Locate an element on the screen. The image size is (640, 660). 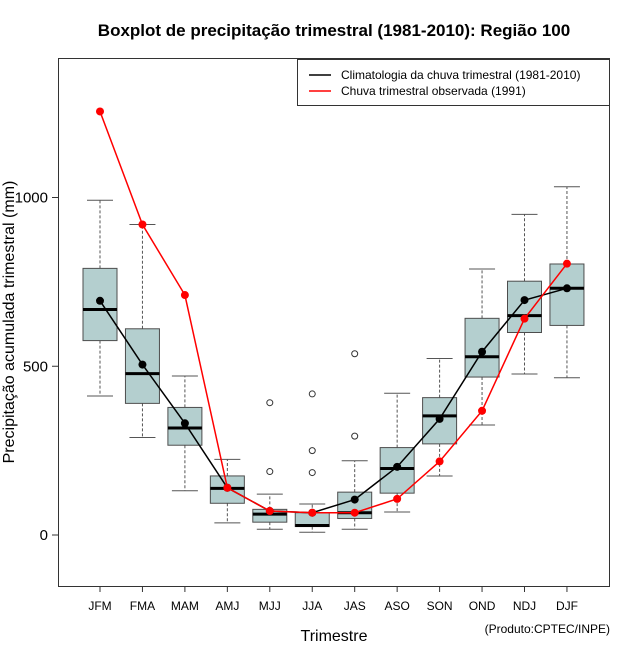
x-tick-label: AMJ is located at coordinates (227, 606).